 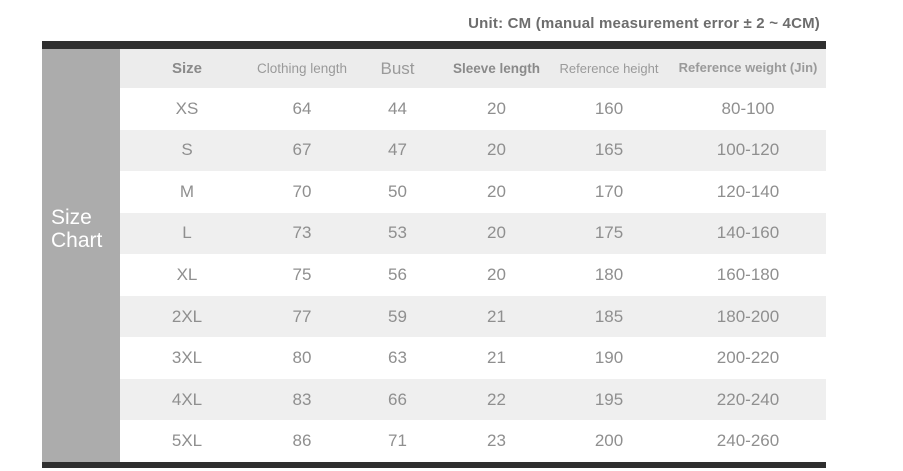 What do you see at coordinates (748, 109) in the screenshot?
I see `measurement-cell: 80-100` at bounding box center [748, 109].